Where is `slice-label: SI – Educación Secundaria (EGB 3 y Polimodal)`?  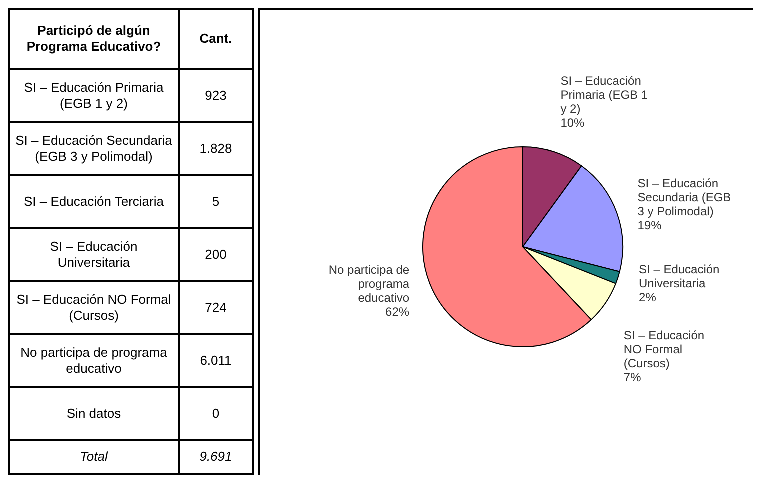 slice-label: SI – Educación Secundaria (EGB 3 y Polimodal) is located at coordinates (685, 197).